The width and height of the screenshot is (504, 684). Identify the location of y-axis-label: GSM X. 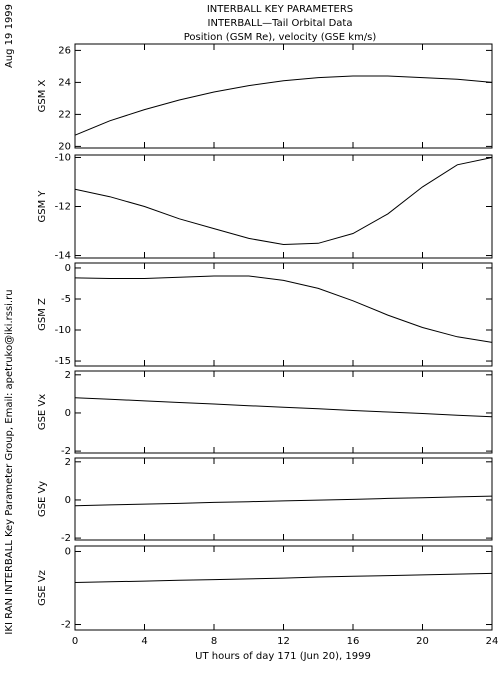
(42, 95).